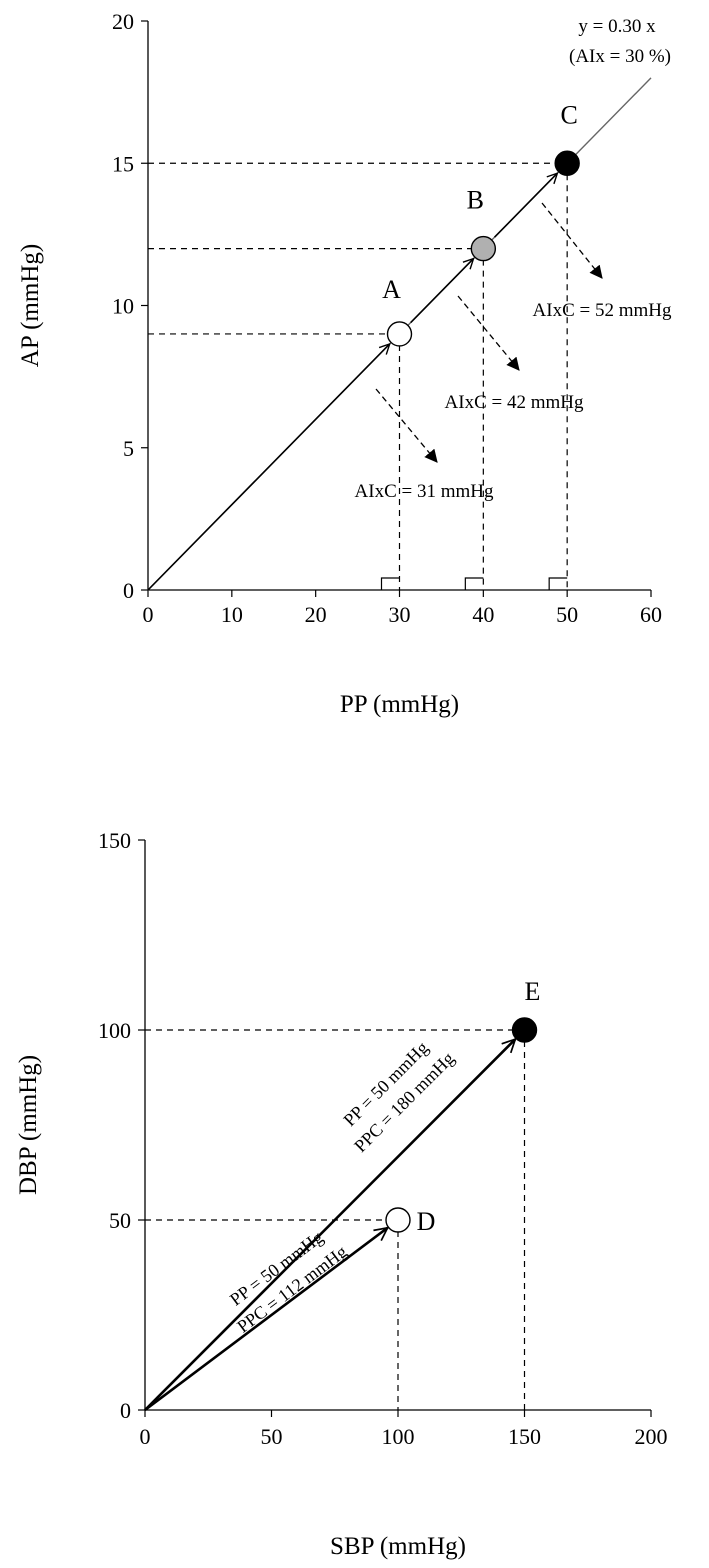  Describe the element at coordinates (123, 306) in the screenshot. I see `y-tick-label: 10` at that location.